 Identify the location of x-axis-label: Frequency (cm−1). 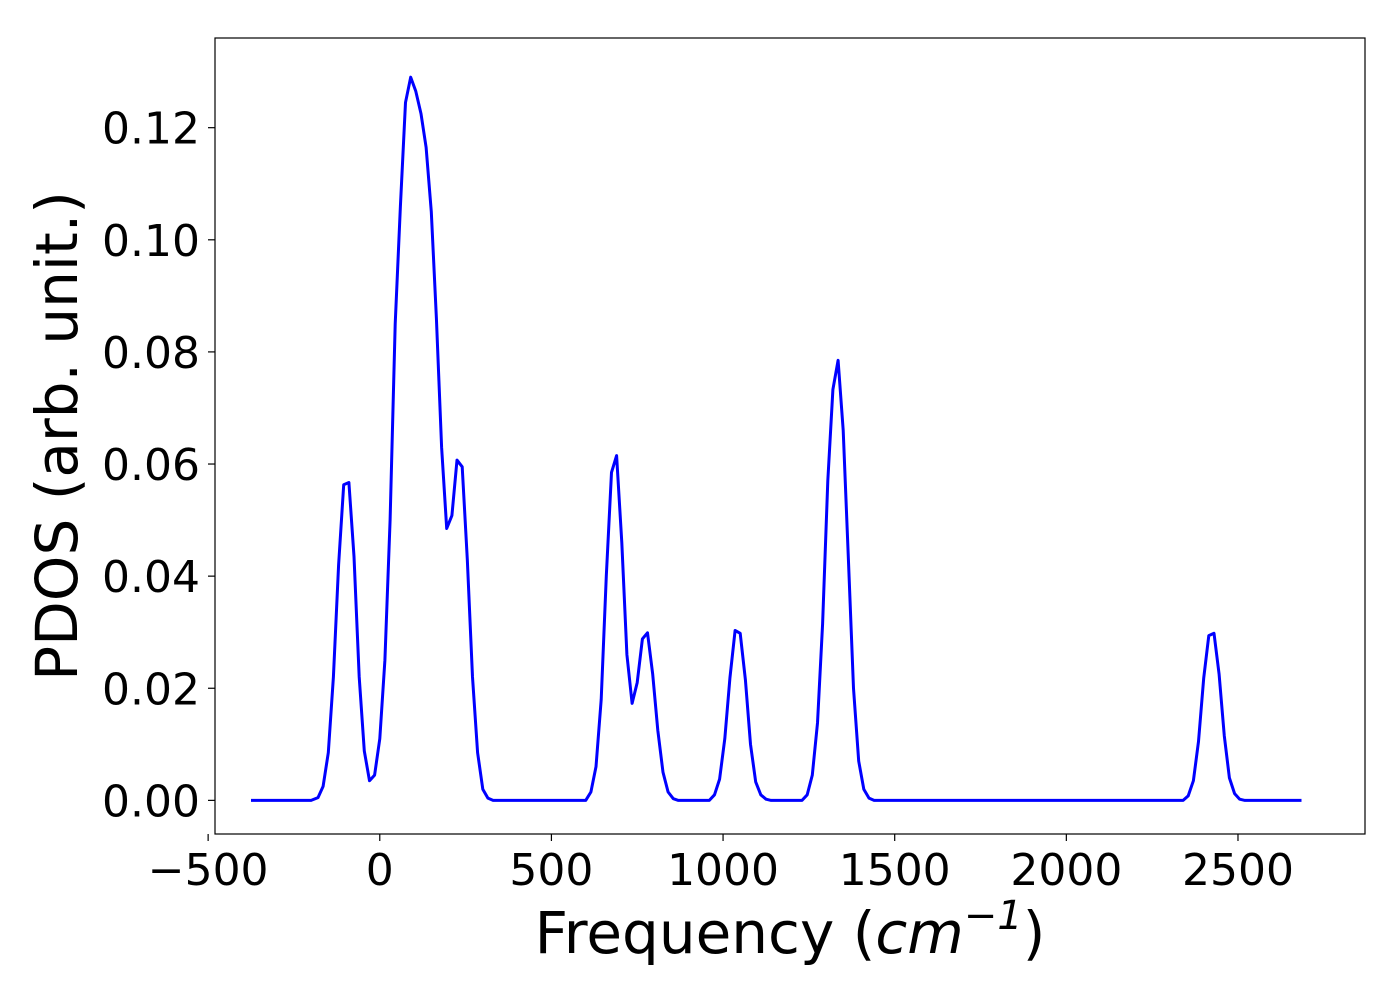
(790, 930).